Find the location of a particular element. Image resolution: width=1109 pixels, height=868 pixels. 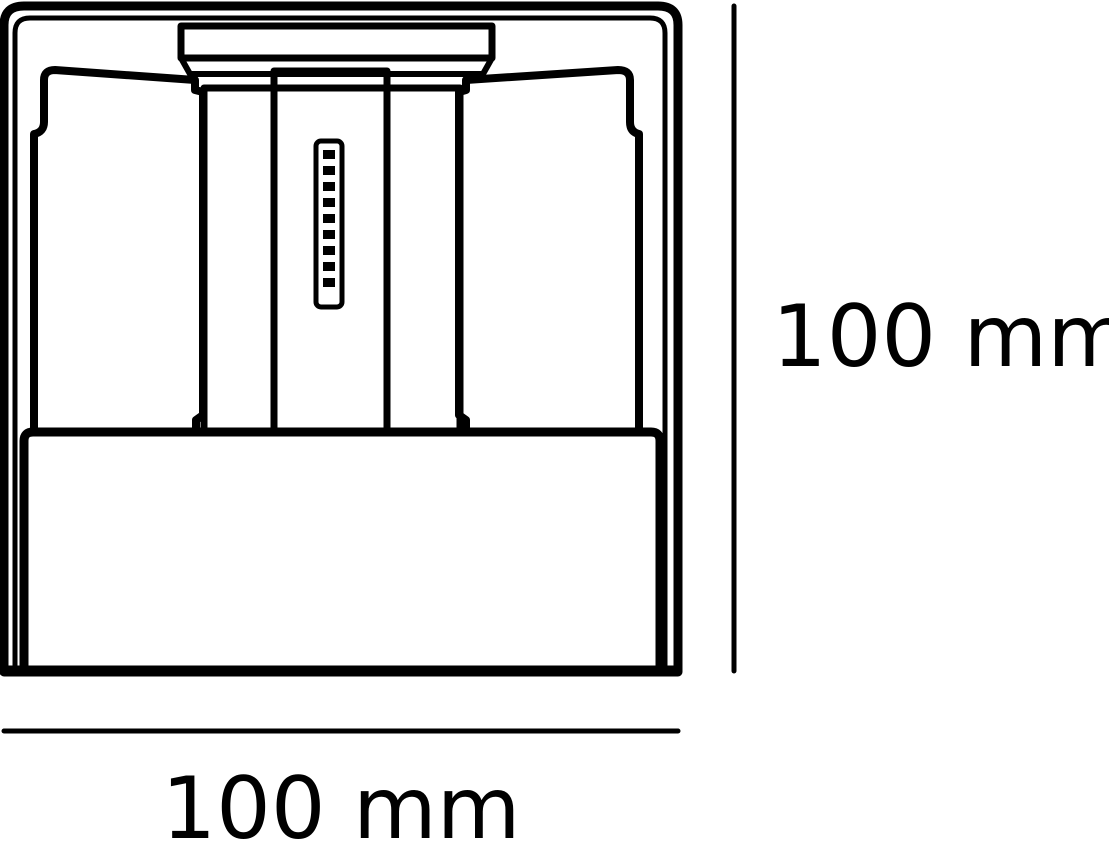

left-reflector-wing is located at coordinates (118, 251).